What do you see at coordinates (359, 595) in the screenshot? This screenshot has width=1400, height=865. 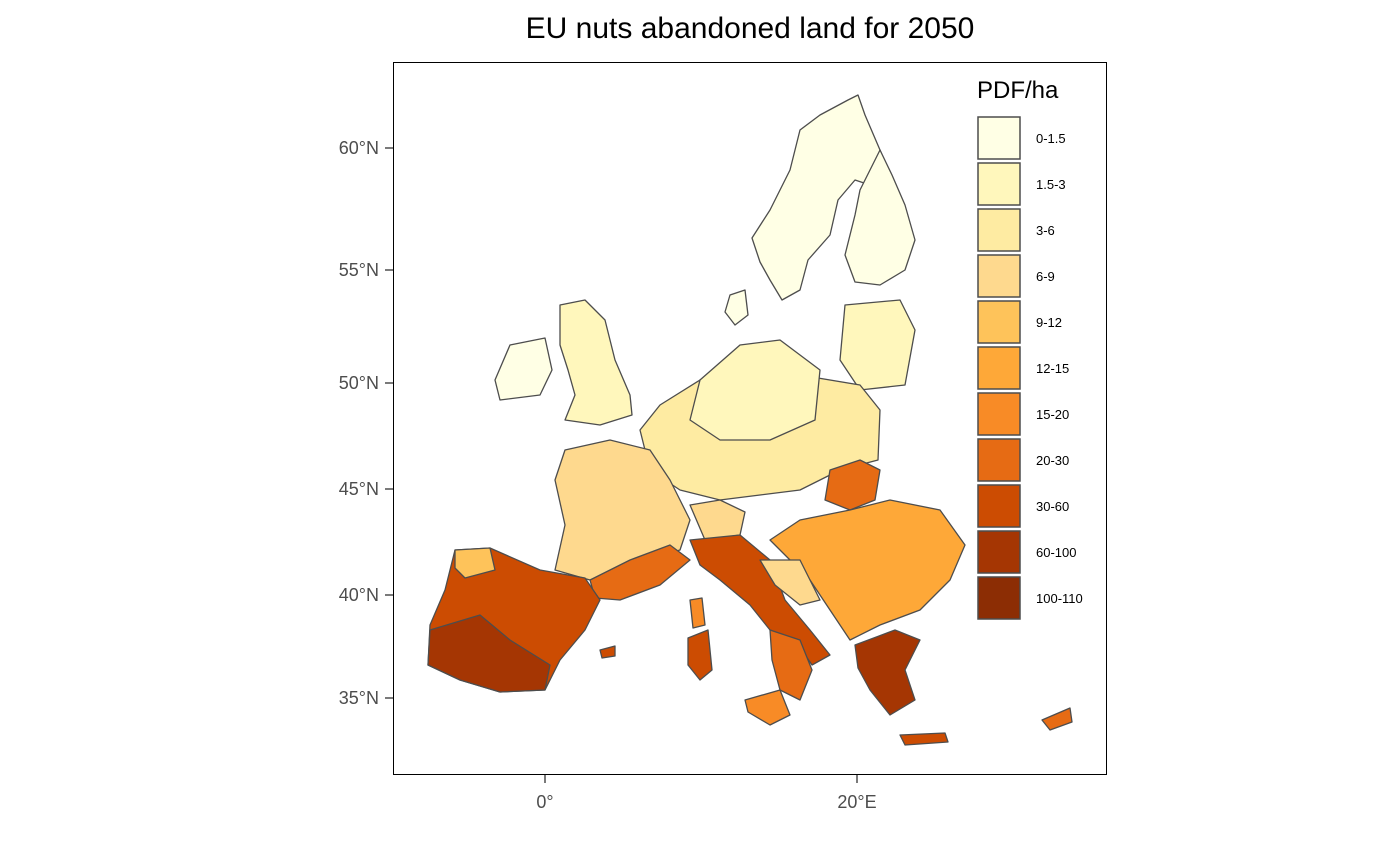 I see `y-tick-label: 40°N` at bounding box center [359, 595].